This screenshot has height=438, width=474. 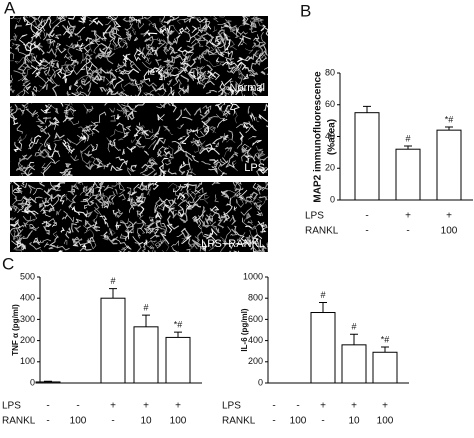 I want to click on significance-label: *#, so click(x=178, y=324).